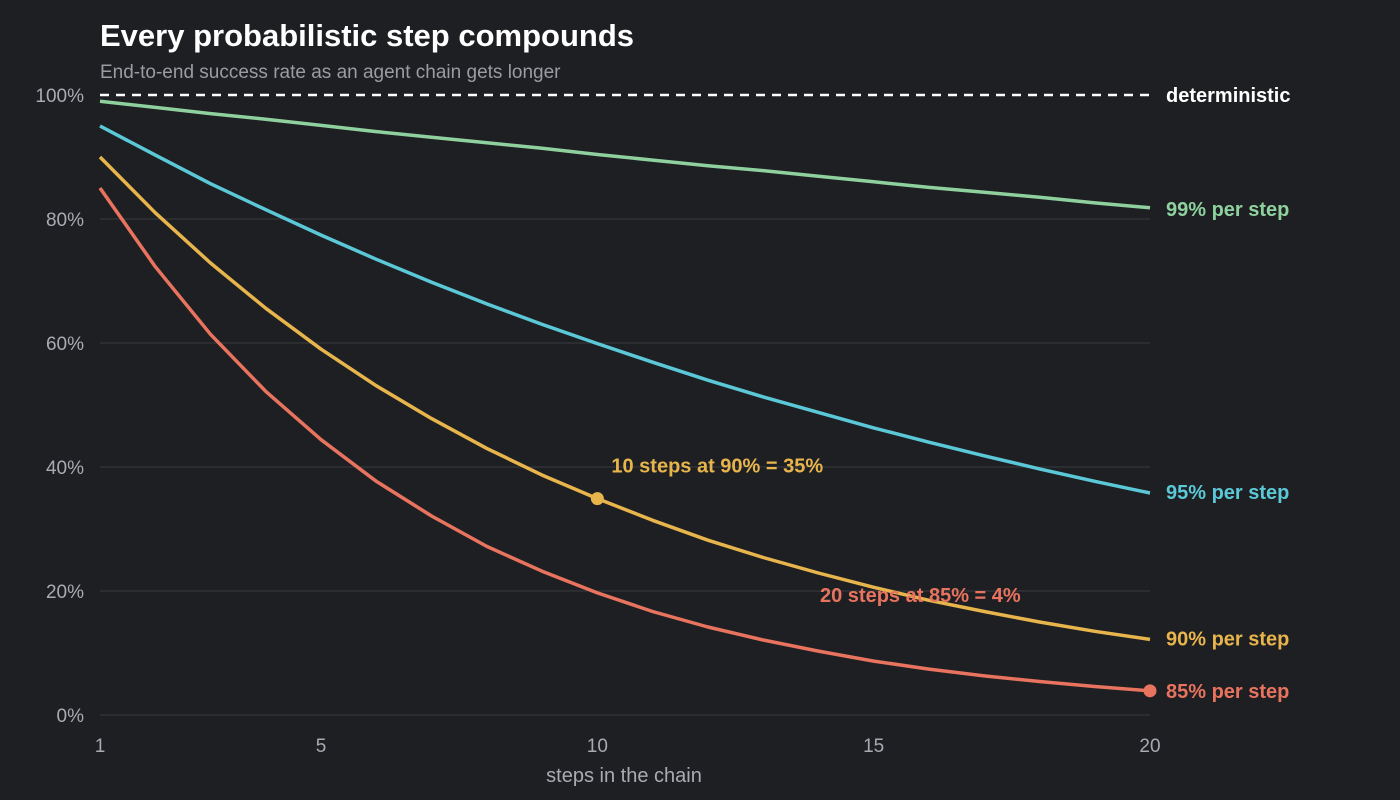  Describe the element at coordinates (920, 596) in the screenshot. I see `annotation-label: 20 steps at 85% = 4%` at that location.